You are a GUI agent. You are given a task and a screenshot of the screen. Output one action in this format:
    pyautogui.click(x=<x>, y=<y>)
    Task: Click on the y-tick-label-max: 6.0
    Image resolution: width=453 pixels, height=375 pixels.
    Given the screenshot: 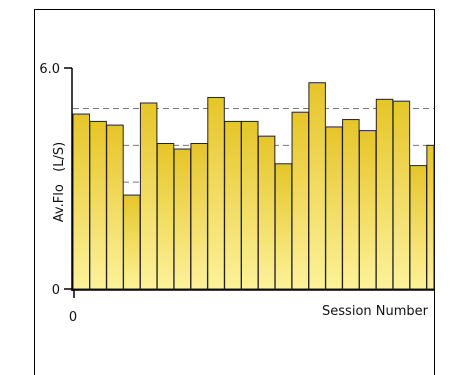 What is the action you would take?
    pyautogui.click(x=49, y=69)
    